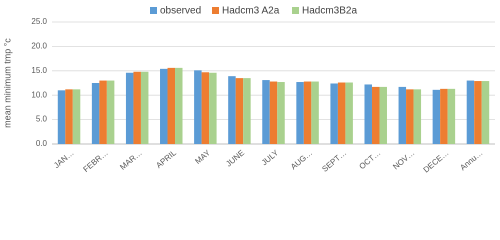  Describe the element at coordinates (39, 46) in the screenshot. I see `y-tick-label: 20.0` at that location.